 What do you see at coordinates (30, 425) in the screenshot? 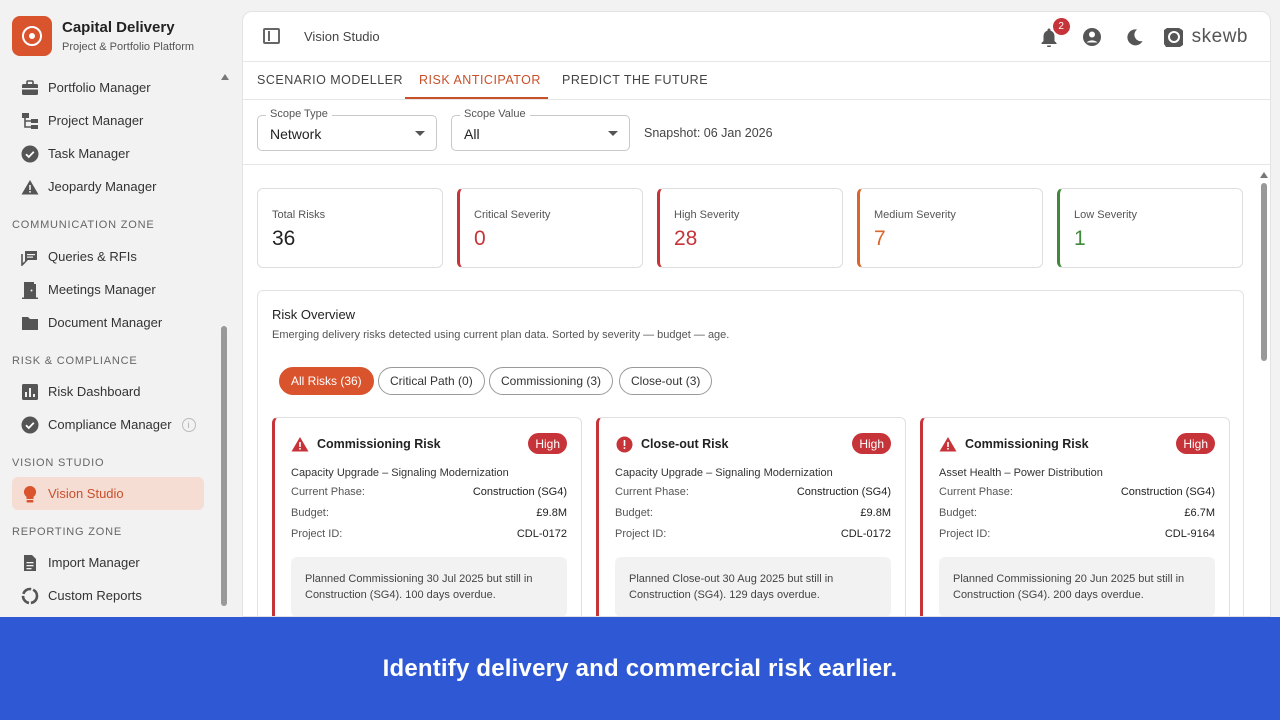
I see `check-circle-icon` at bounding box center [30, 425].